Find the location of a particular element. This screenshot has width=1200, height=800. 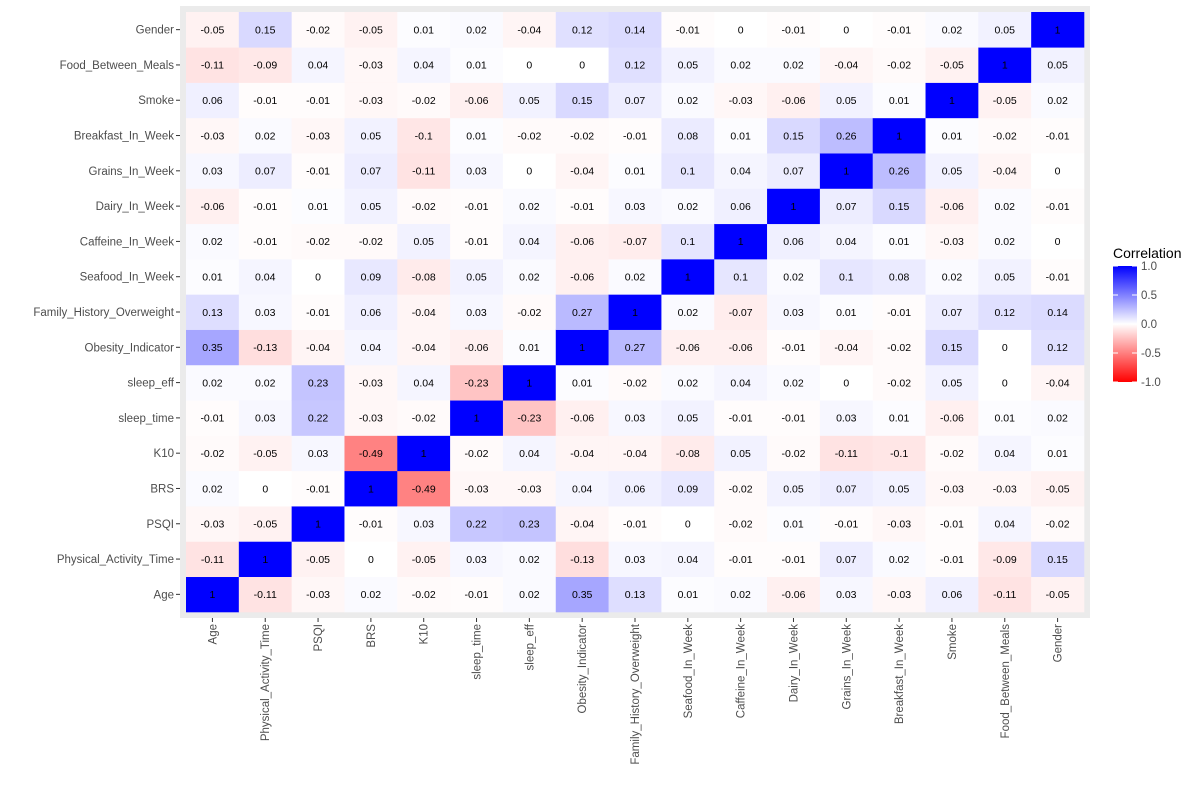

cell-value-label: 0.26 is located at coordinates (846, 136).